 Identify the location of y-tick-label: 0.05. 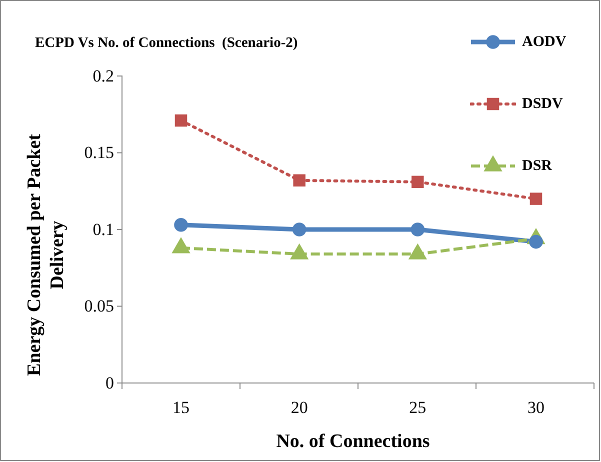
(99, 306).